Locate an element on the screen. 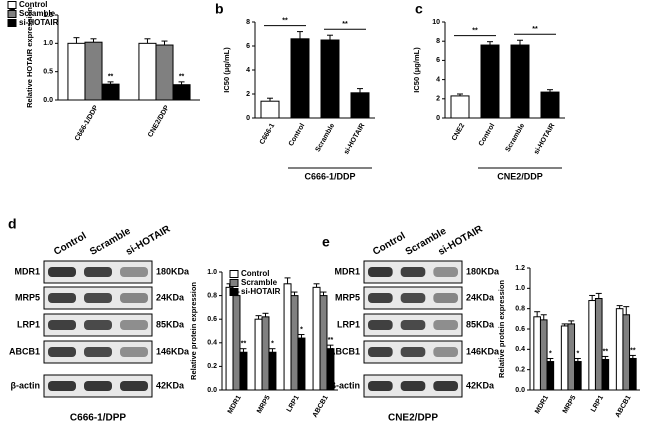 The height and width of the screenshot is (430, 650). protein-label: β-actin is located at coordinates (346, 385).